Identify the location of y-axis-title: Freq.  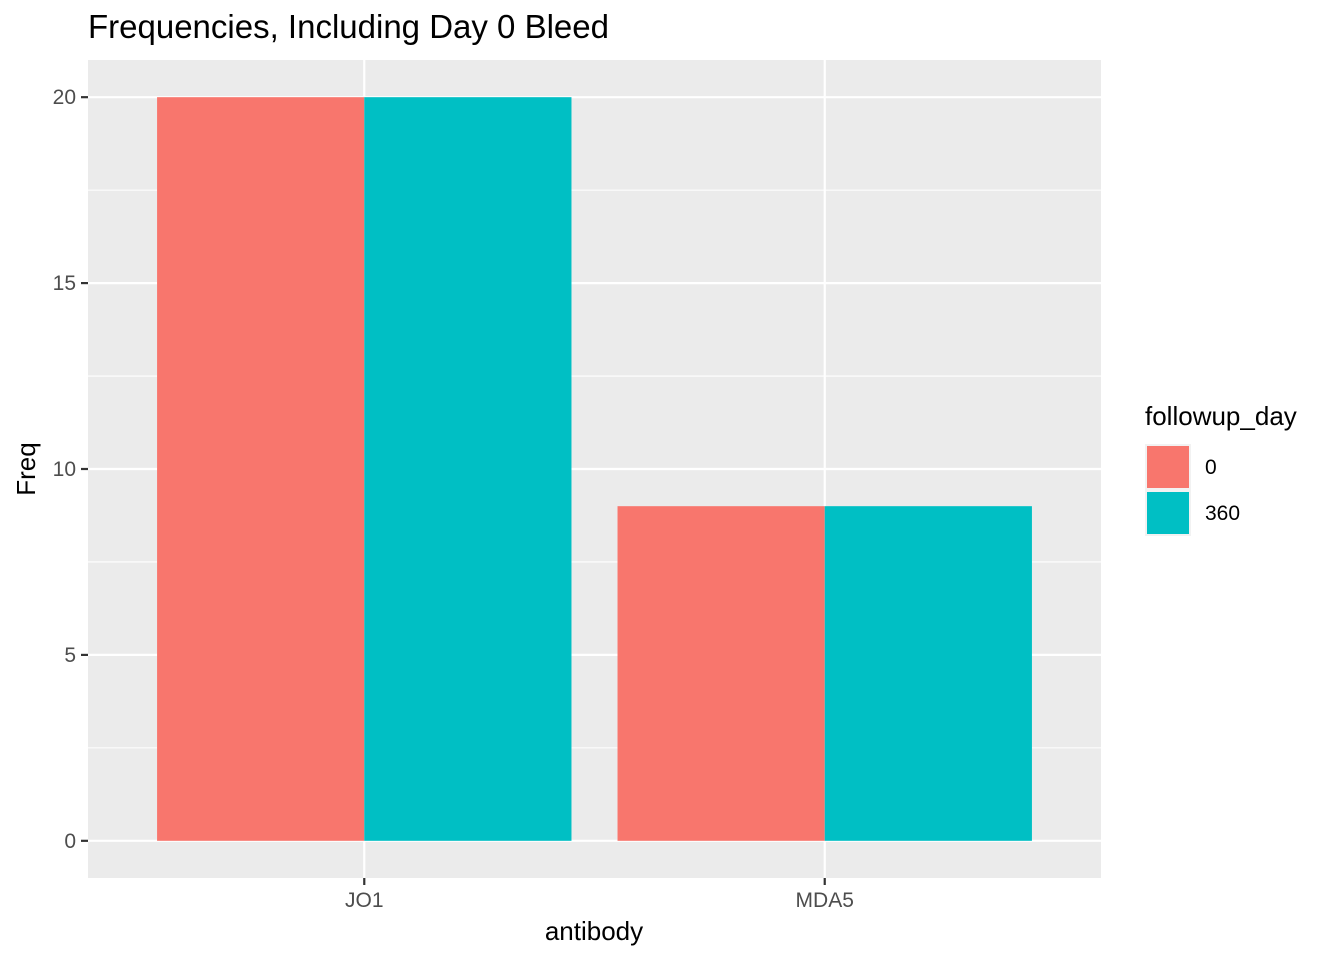
(26, 468).